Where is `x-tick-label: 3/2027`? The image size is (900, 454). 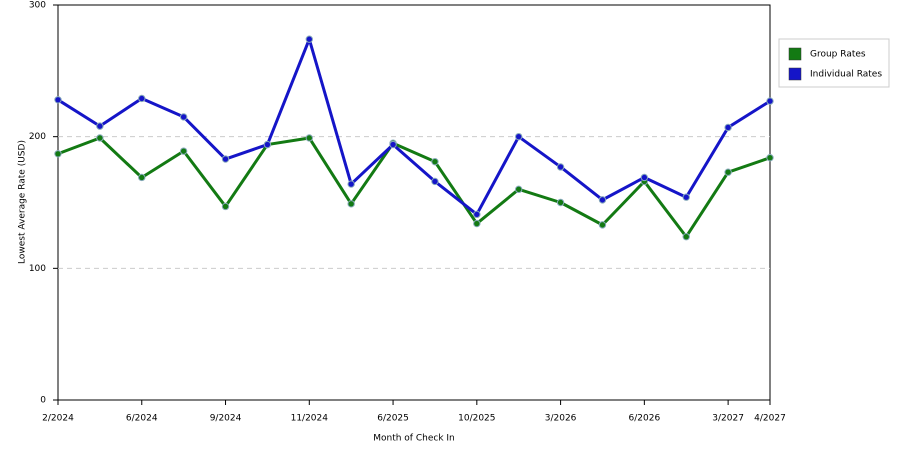 x-tick-label: 3/2027 is located at coordinates (728, 419).